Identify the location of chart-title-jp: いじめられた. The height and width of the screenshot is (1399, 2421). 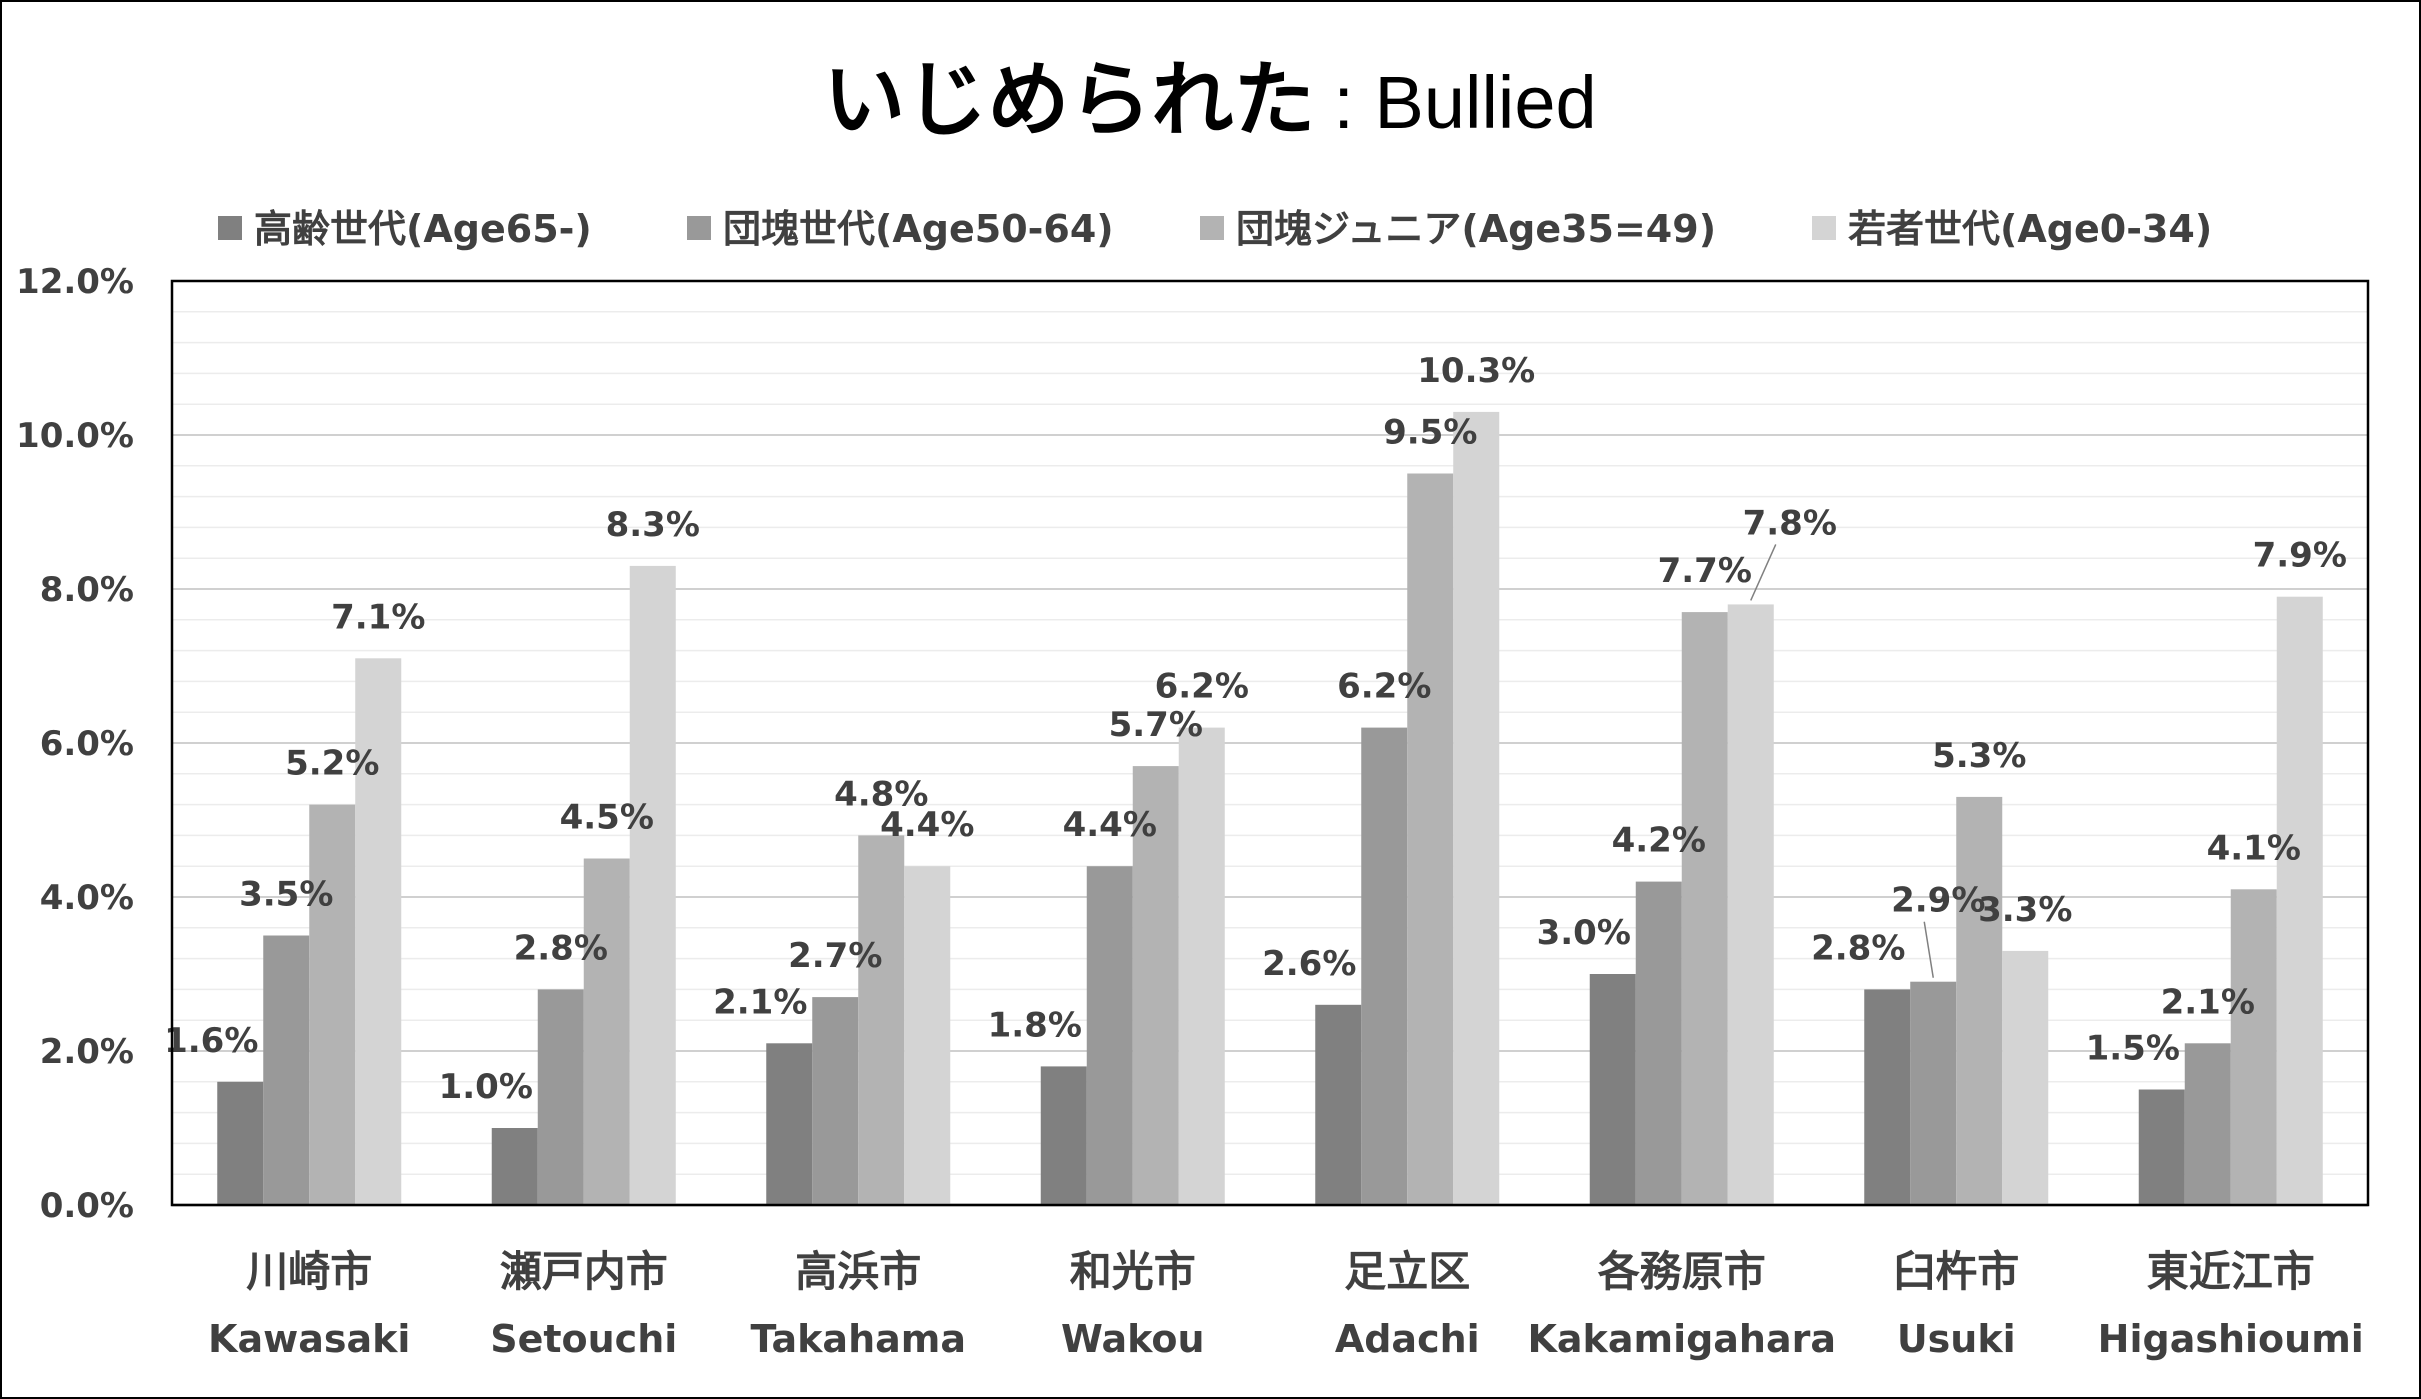
(1069, 100).